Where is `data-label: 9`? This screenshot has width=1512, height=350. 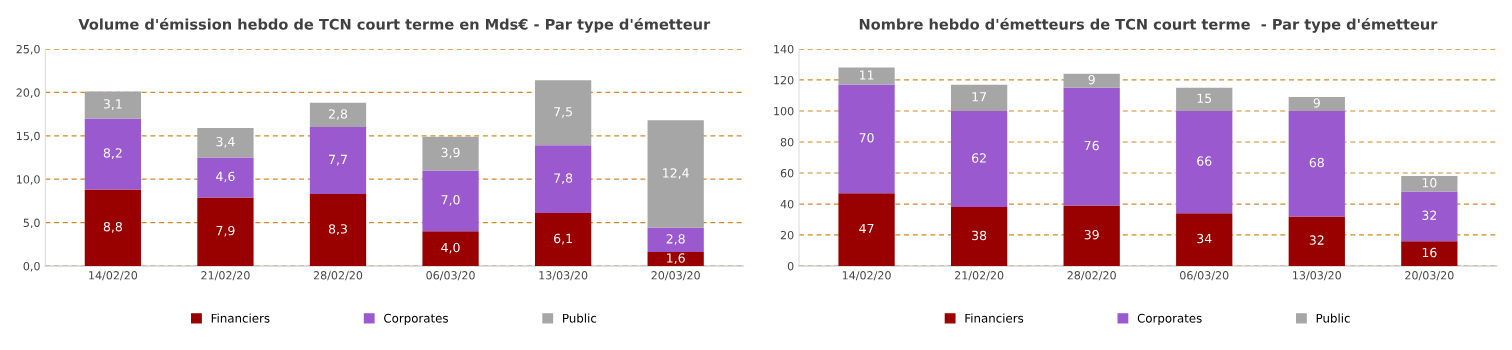 data-label: 9 is located at coordinates (1091, 79).